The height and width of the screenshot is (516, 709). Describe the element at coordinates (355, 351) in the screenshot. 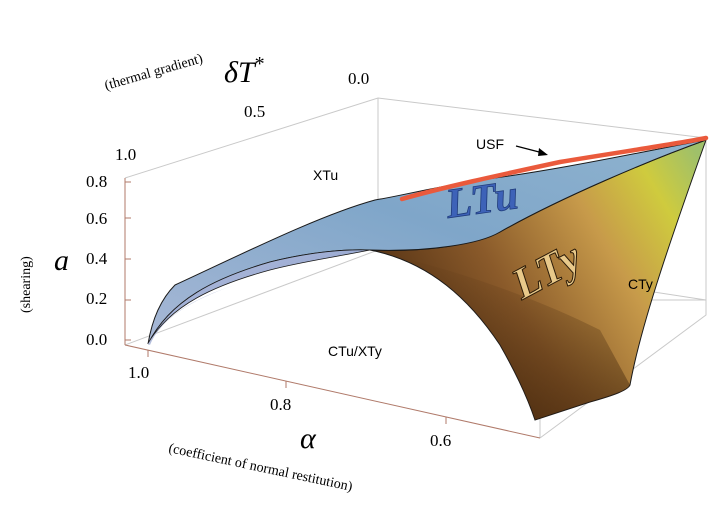

I see `region-ctu-xty: CTu/XTy` at that location.